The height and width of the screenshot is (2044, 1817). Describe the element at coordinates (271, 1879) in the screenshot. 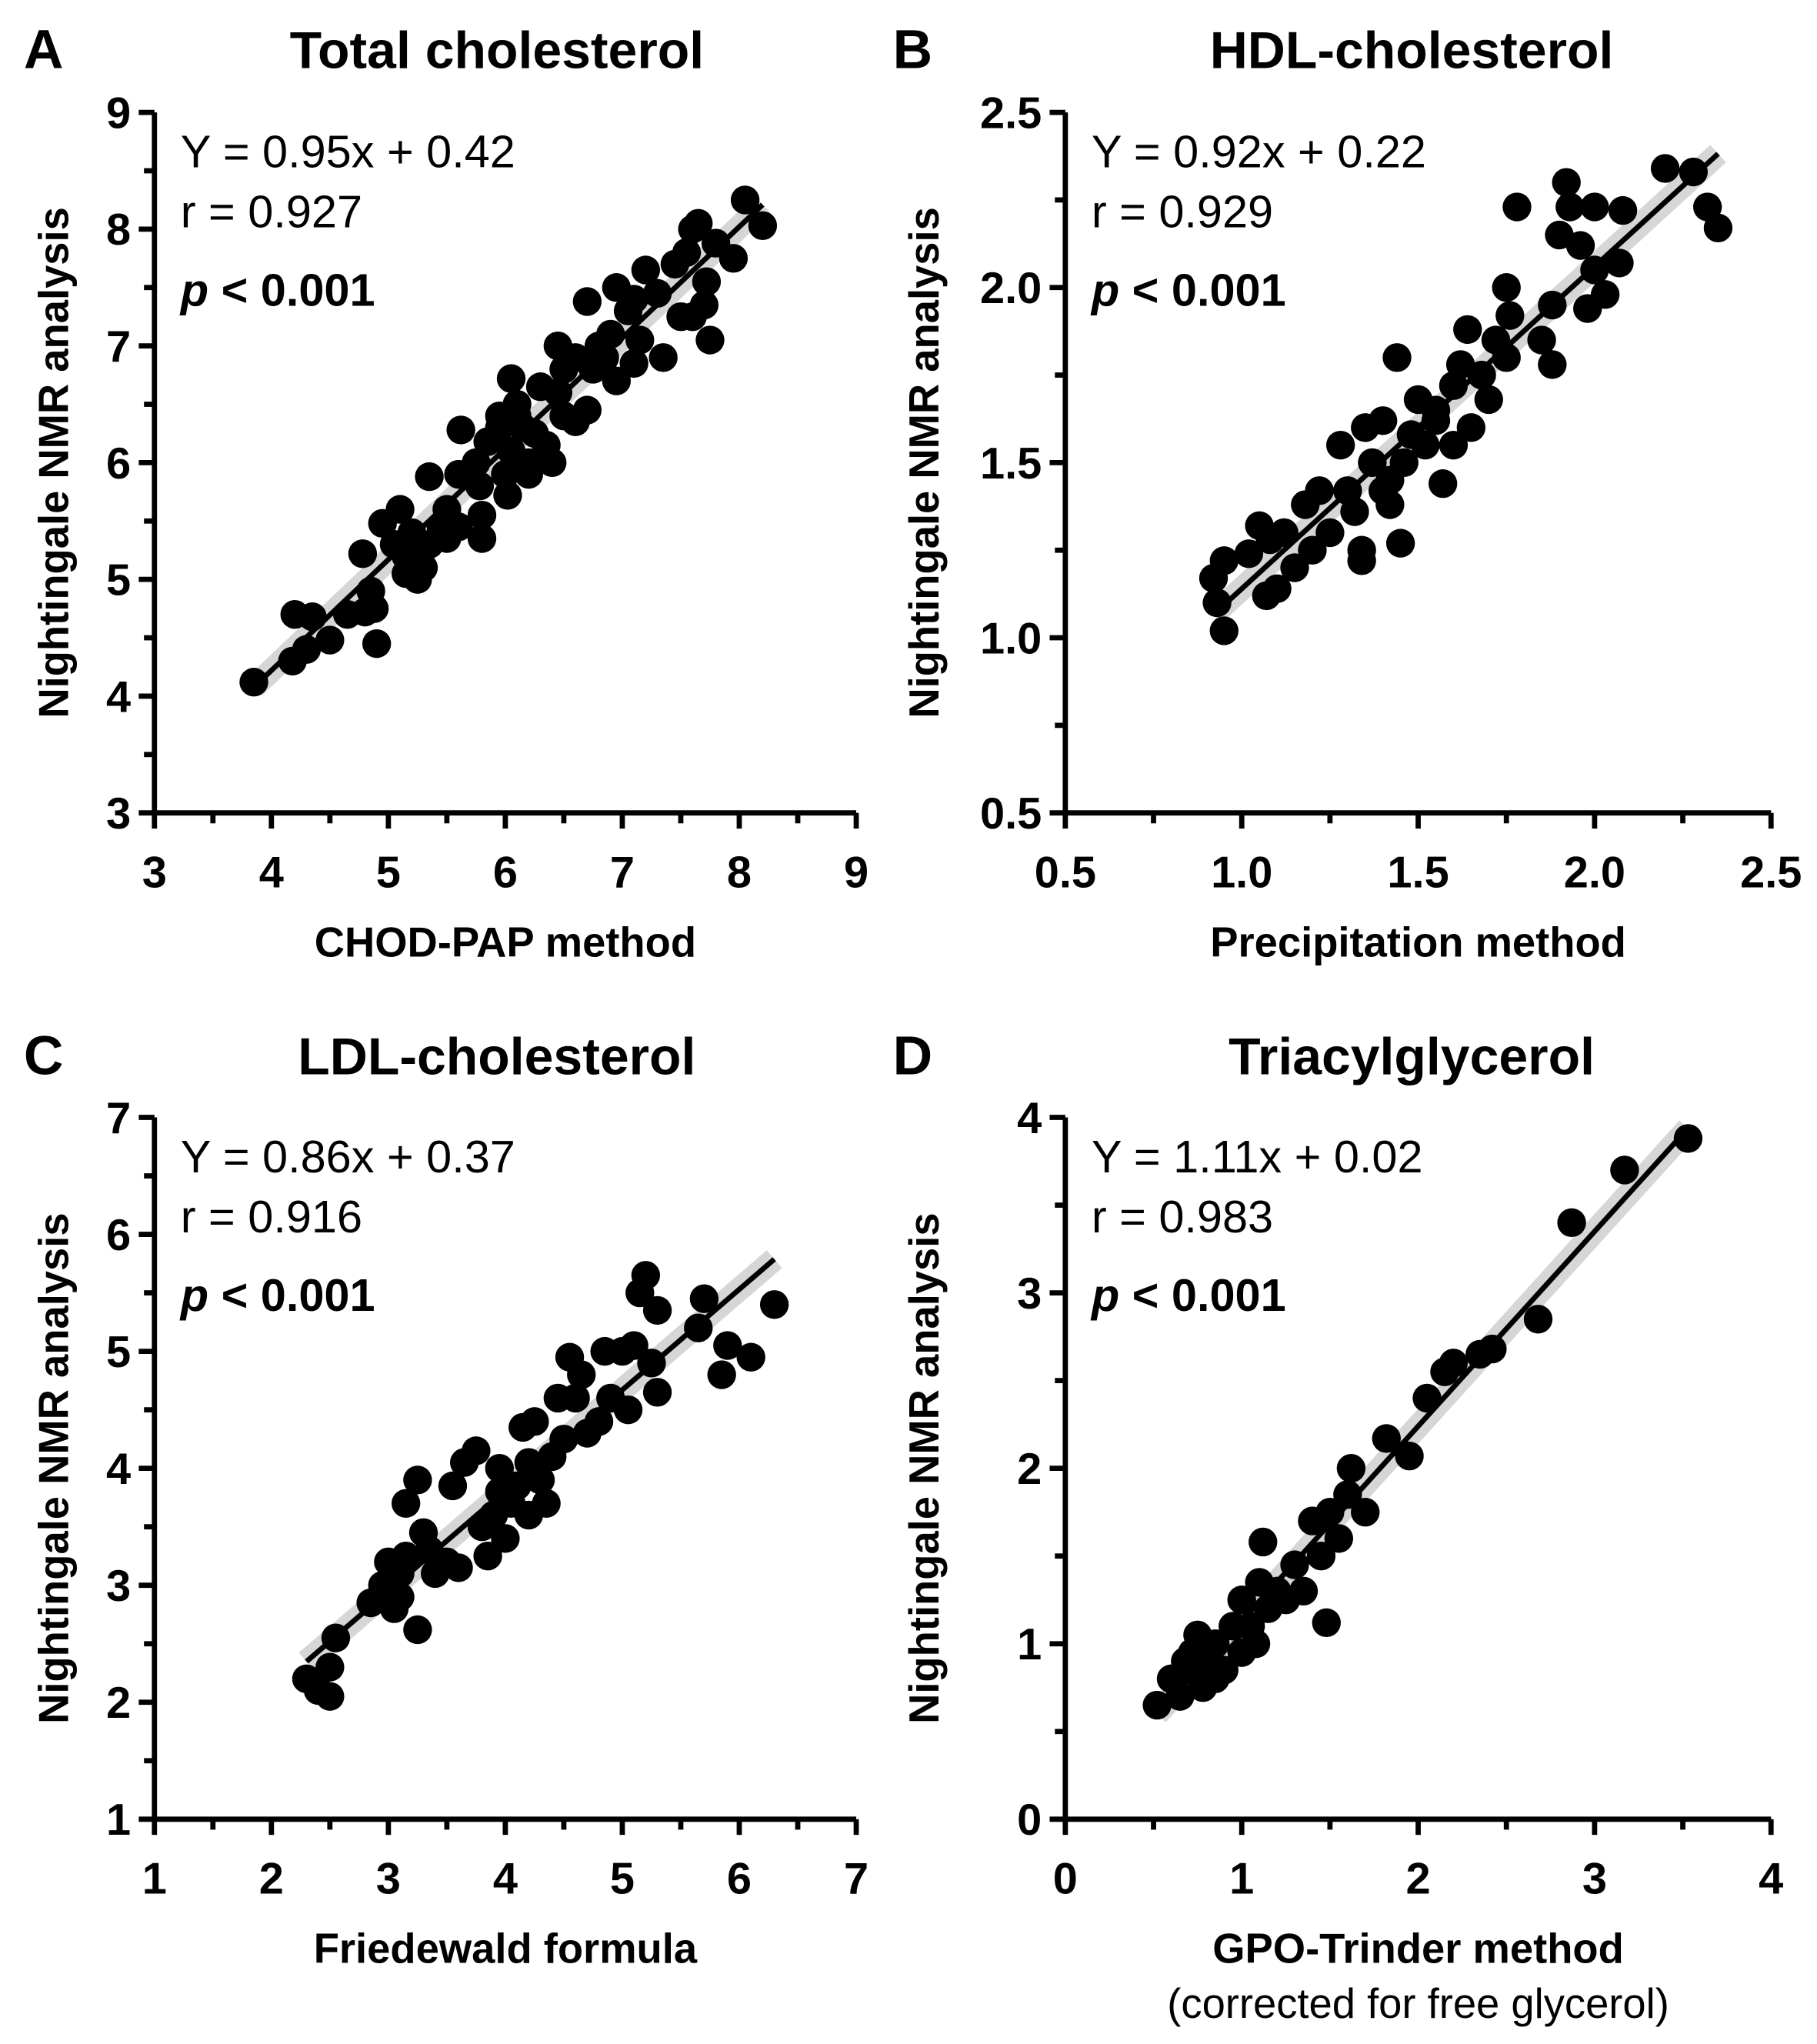

I see `x-tick-label: 2` at that location.